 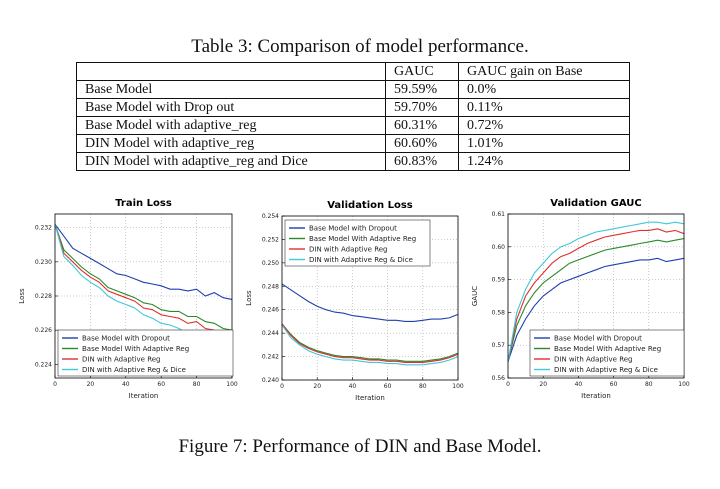 I want to click on y-axis-label: GAUC, so click(x=475, y=296).